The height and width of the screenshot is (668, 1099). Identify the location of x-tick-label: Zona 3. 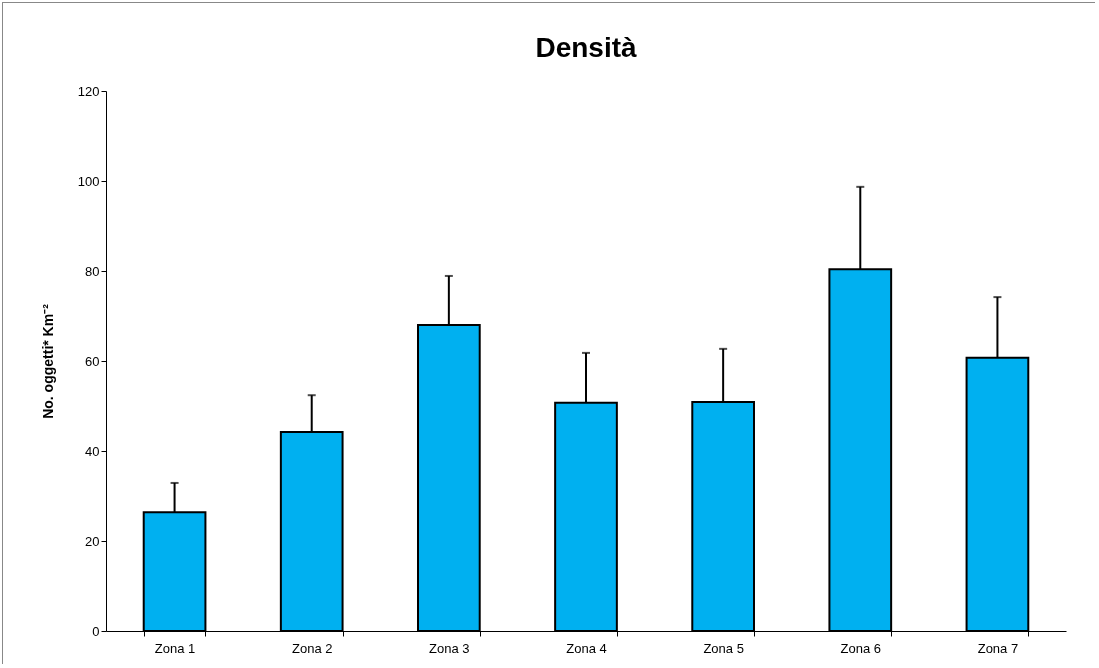
(449, 648).